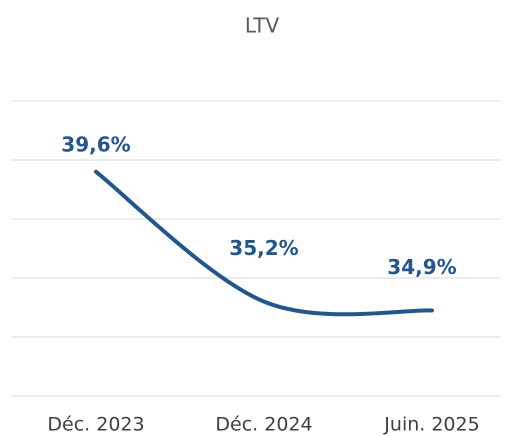 Image resolution: width=510 pixels, height=436 pixels. Describe the element at coordinates (421, 267) in the screenshot. I see `data-label: 34,9%` at that location.